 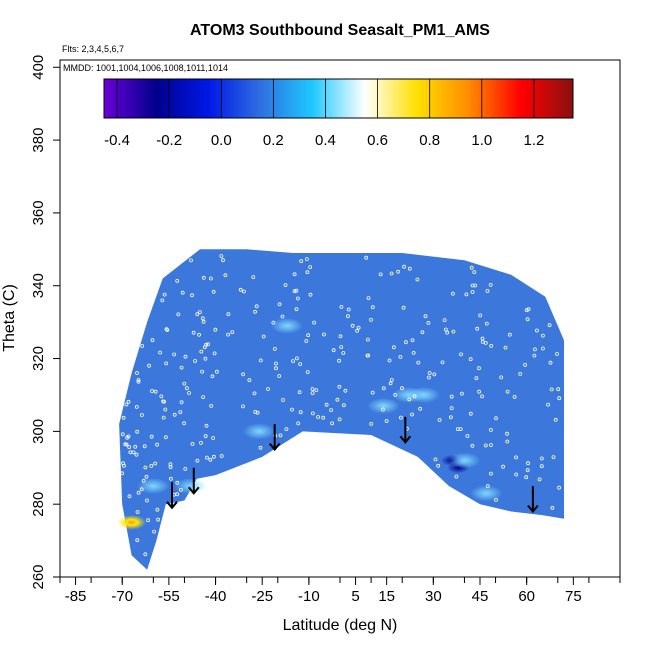 What do you see at coordinates (38, 358) in the screenshot?
I see `y-tick-label: 320` at bounding box center [38, 358].